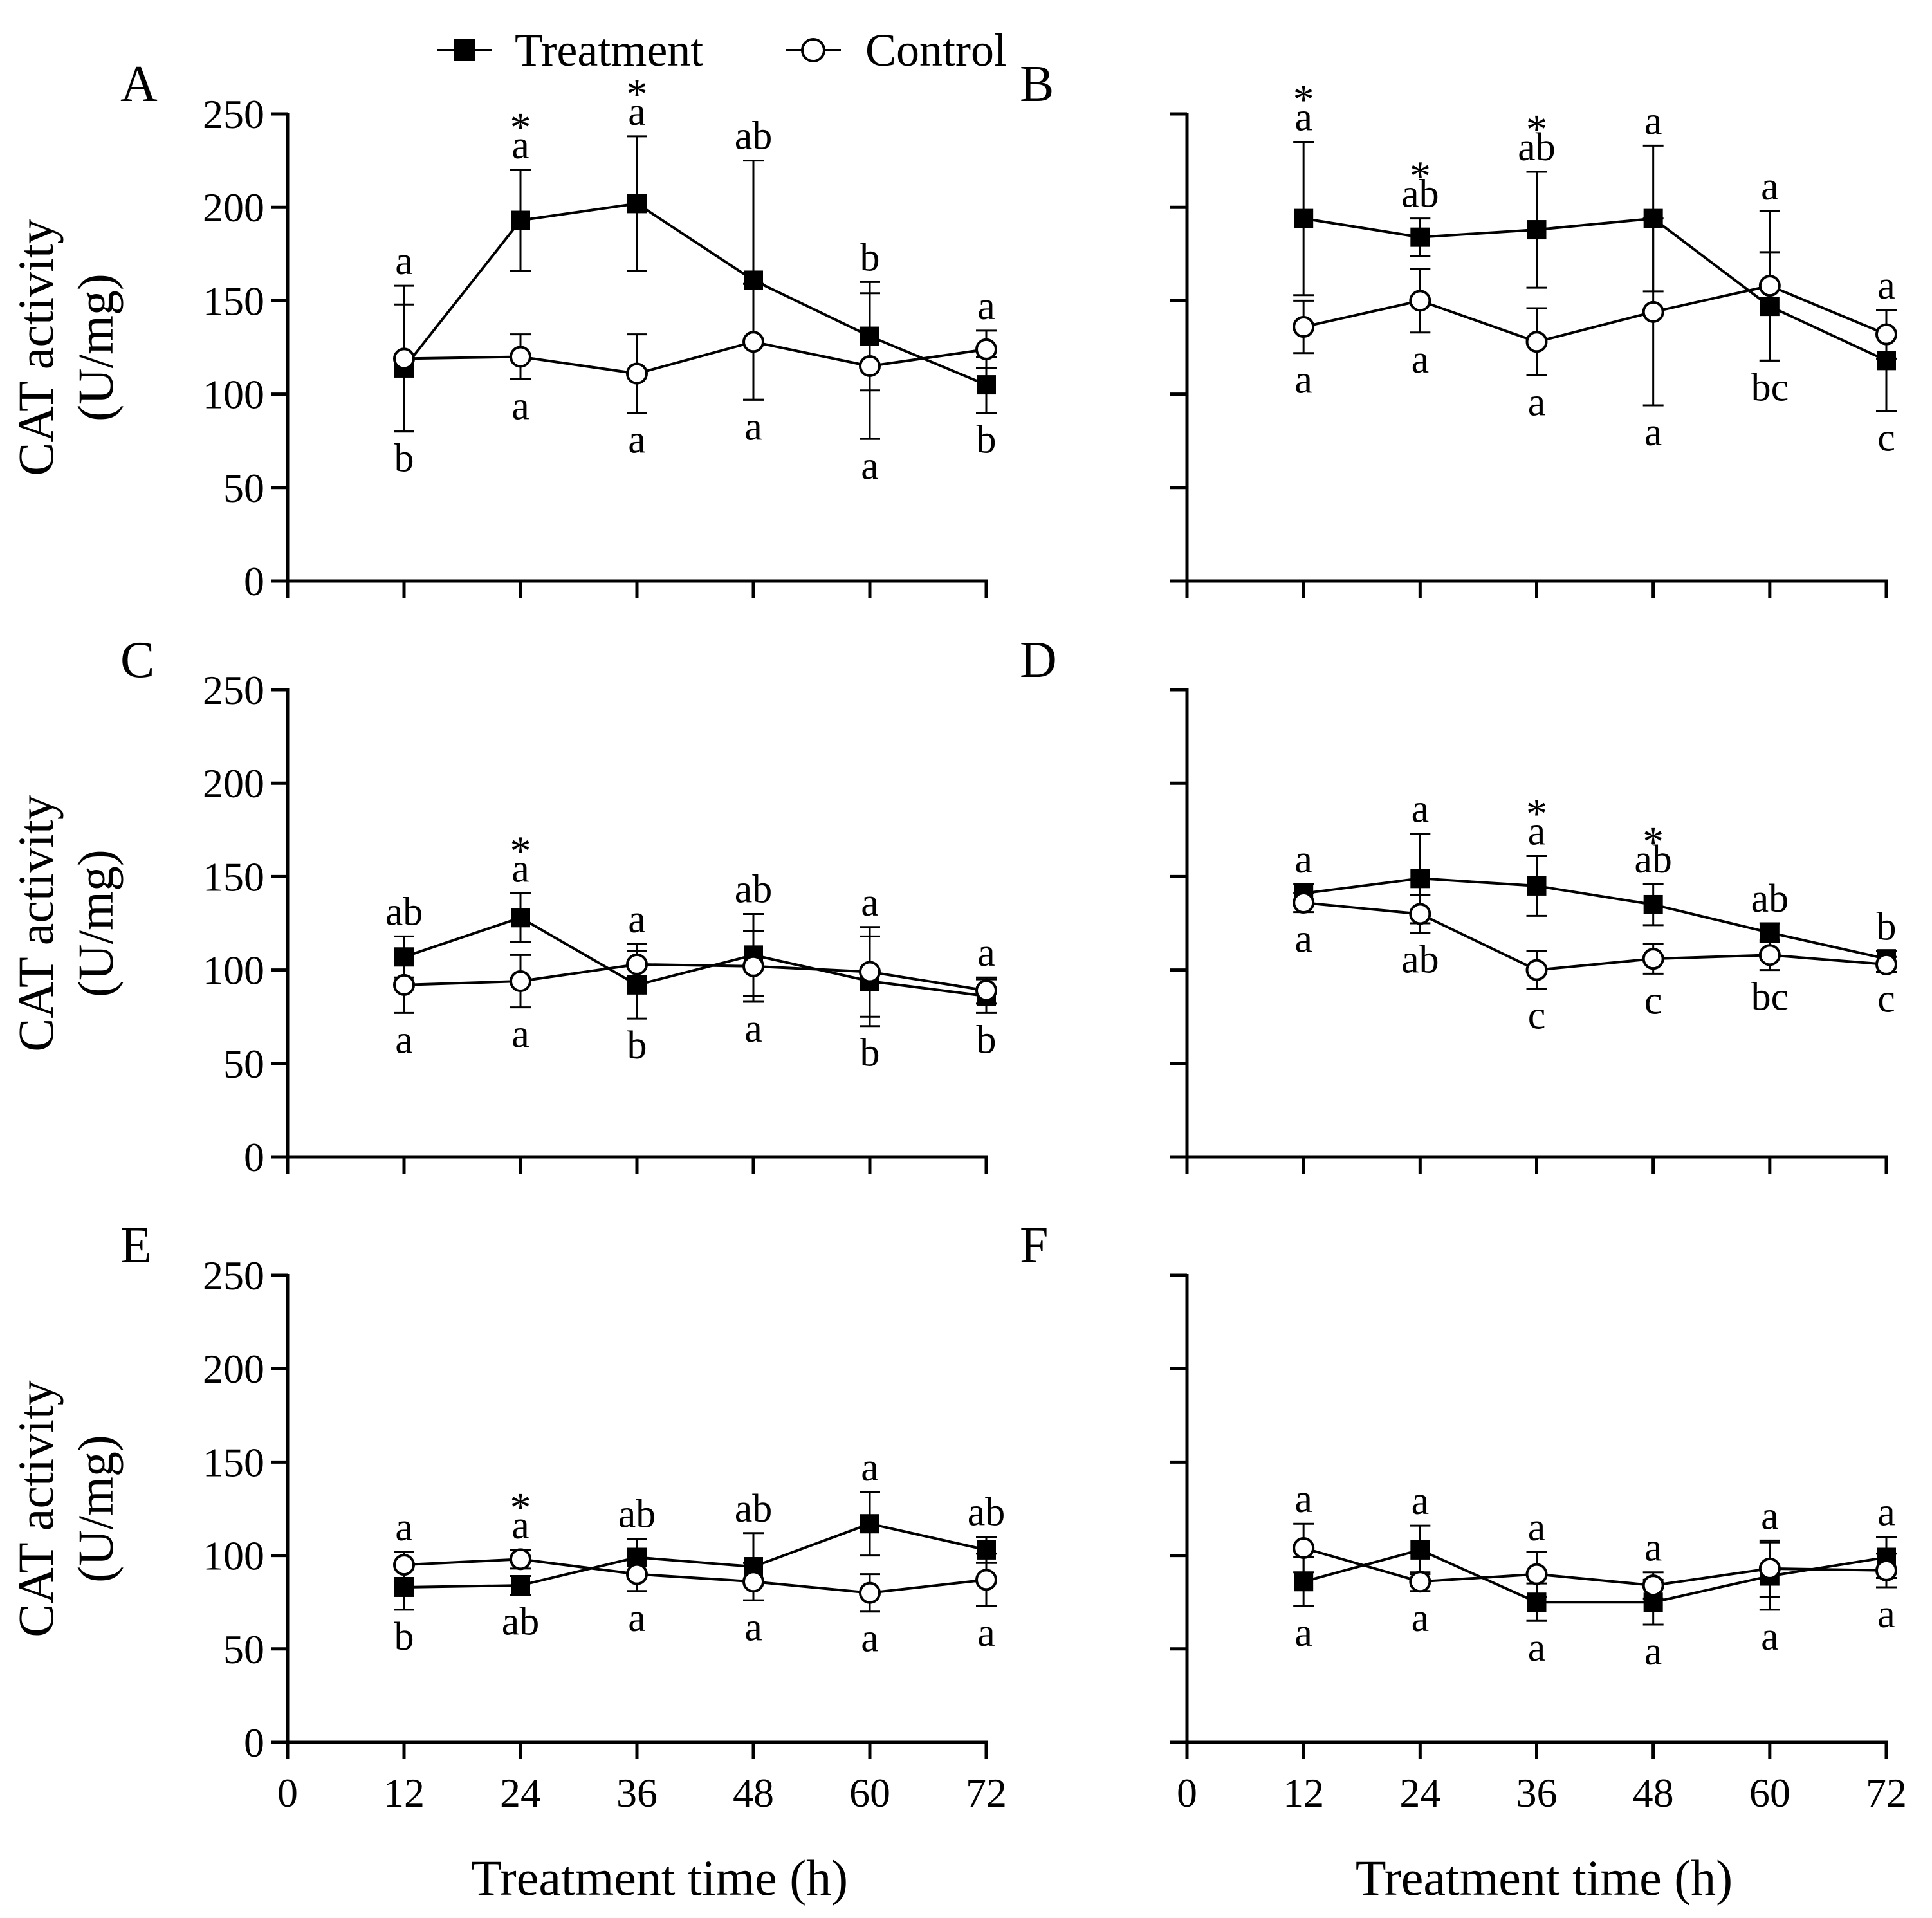  Describe the element at coordinates (695, 957) in the screenshot. I see `treatment-series-line-c` at that location.